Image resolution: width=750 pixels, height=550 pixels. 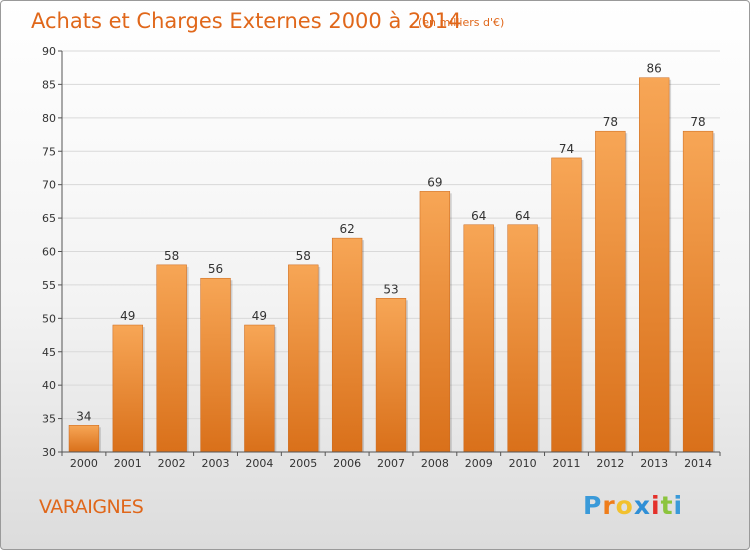 I want to click on value-label: 34, so click(x=83, y=416).